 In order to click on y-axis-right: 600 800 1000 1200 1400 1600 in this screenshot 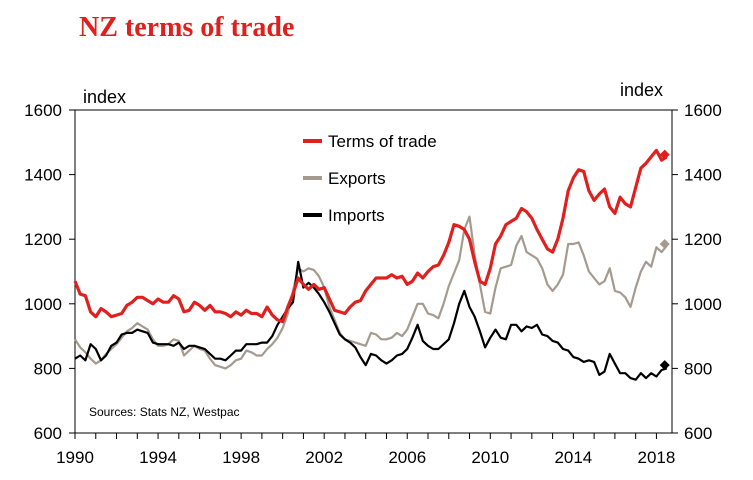, I will do `click(697, 272)`.